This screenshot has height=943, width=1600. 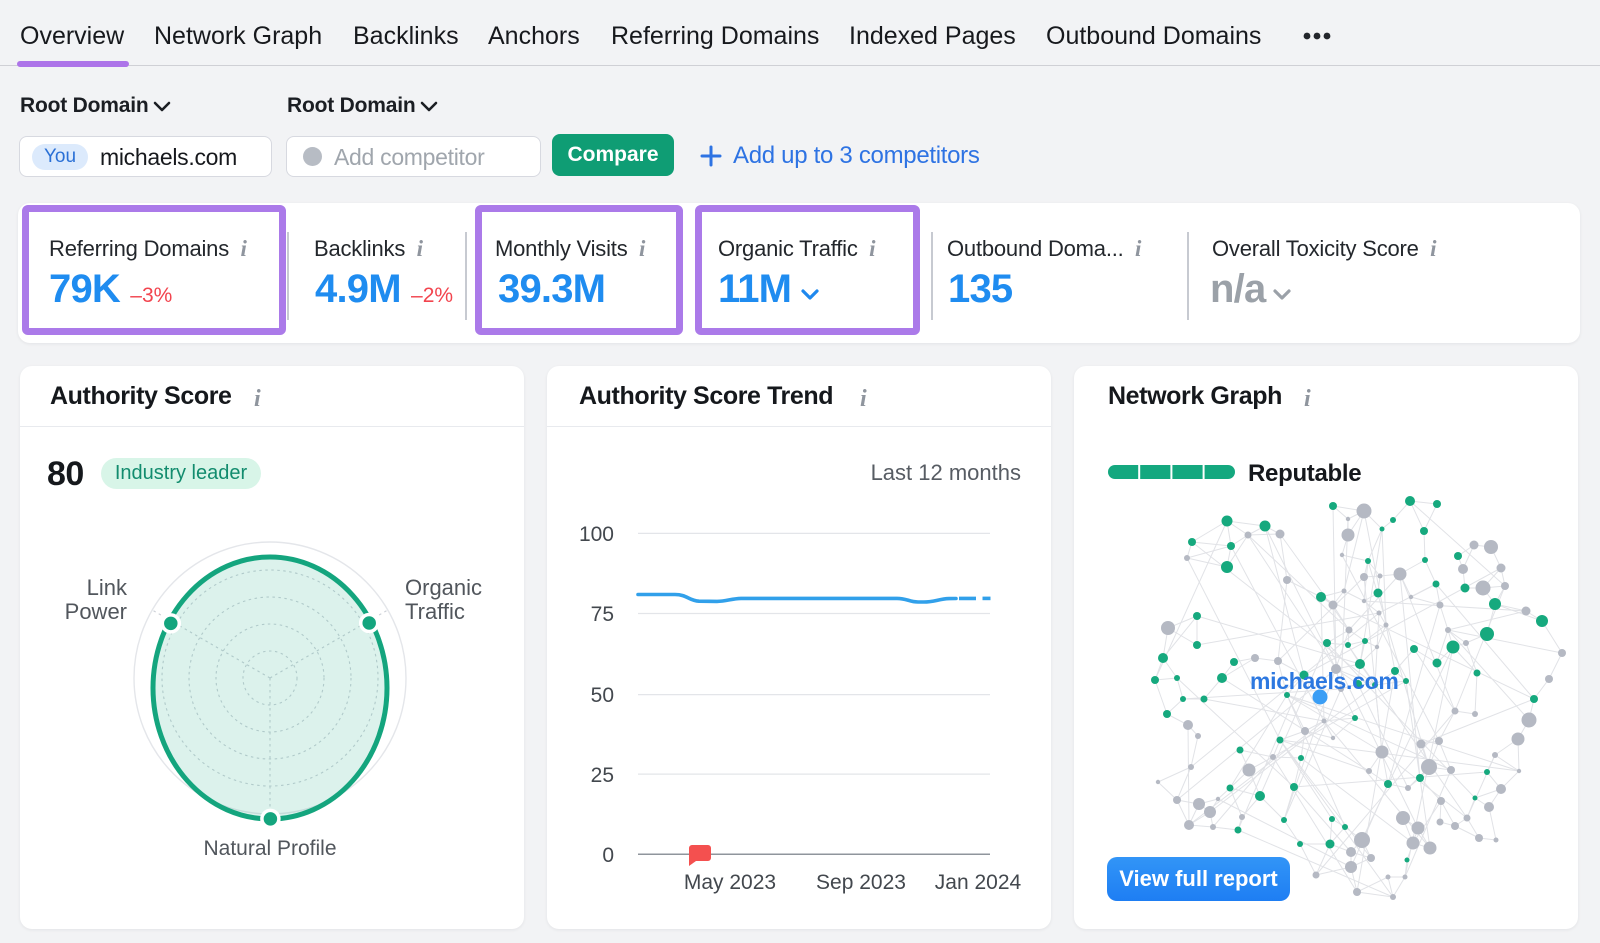 What do you see at coordinates (602, 614) in the screenshot?
I see `svg-text: 75` at bounding box center [602, 614].